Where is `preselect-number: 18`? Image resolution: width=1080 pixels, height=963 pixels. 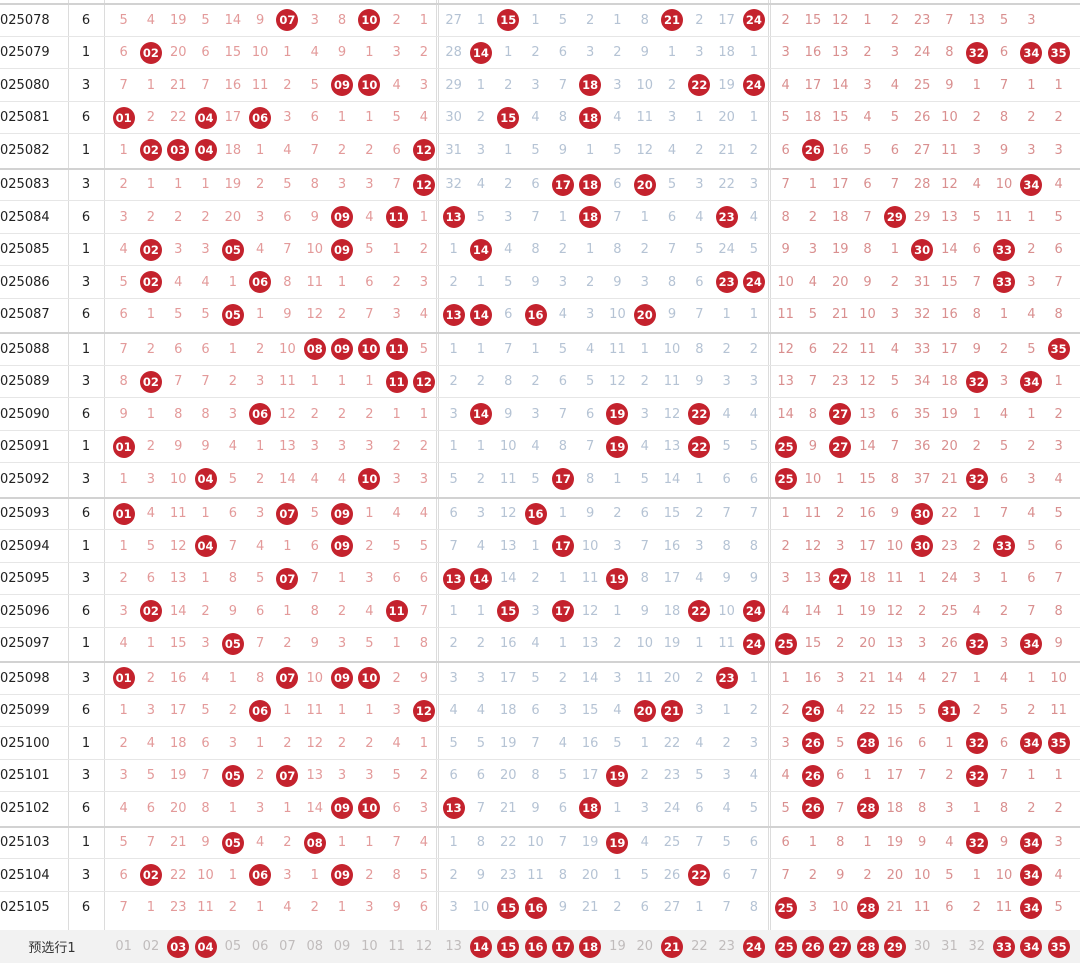 preselect-number: 18 is located at coordinates (590, 946).